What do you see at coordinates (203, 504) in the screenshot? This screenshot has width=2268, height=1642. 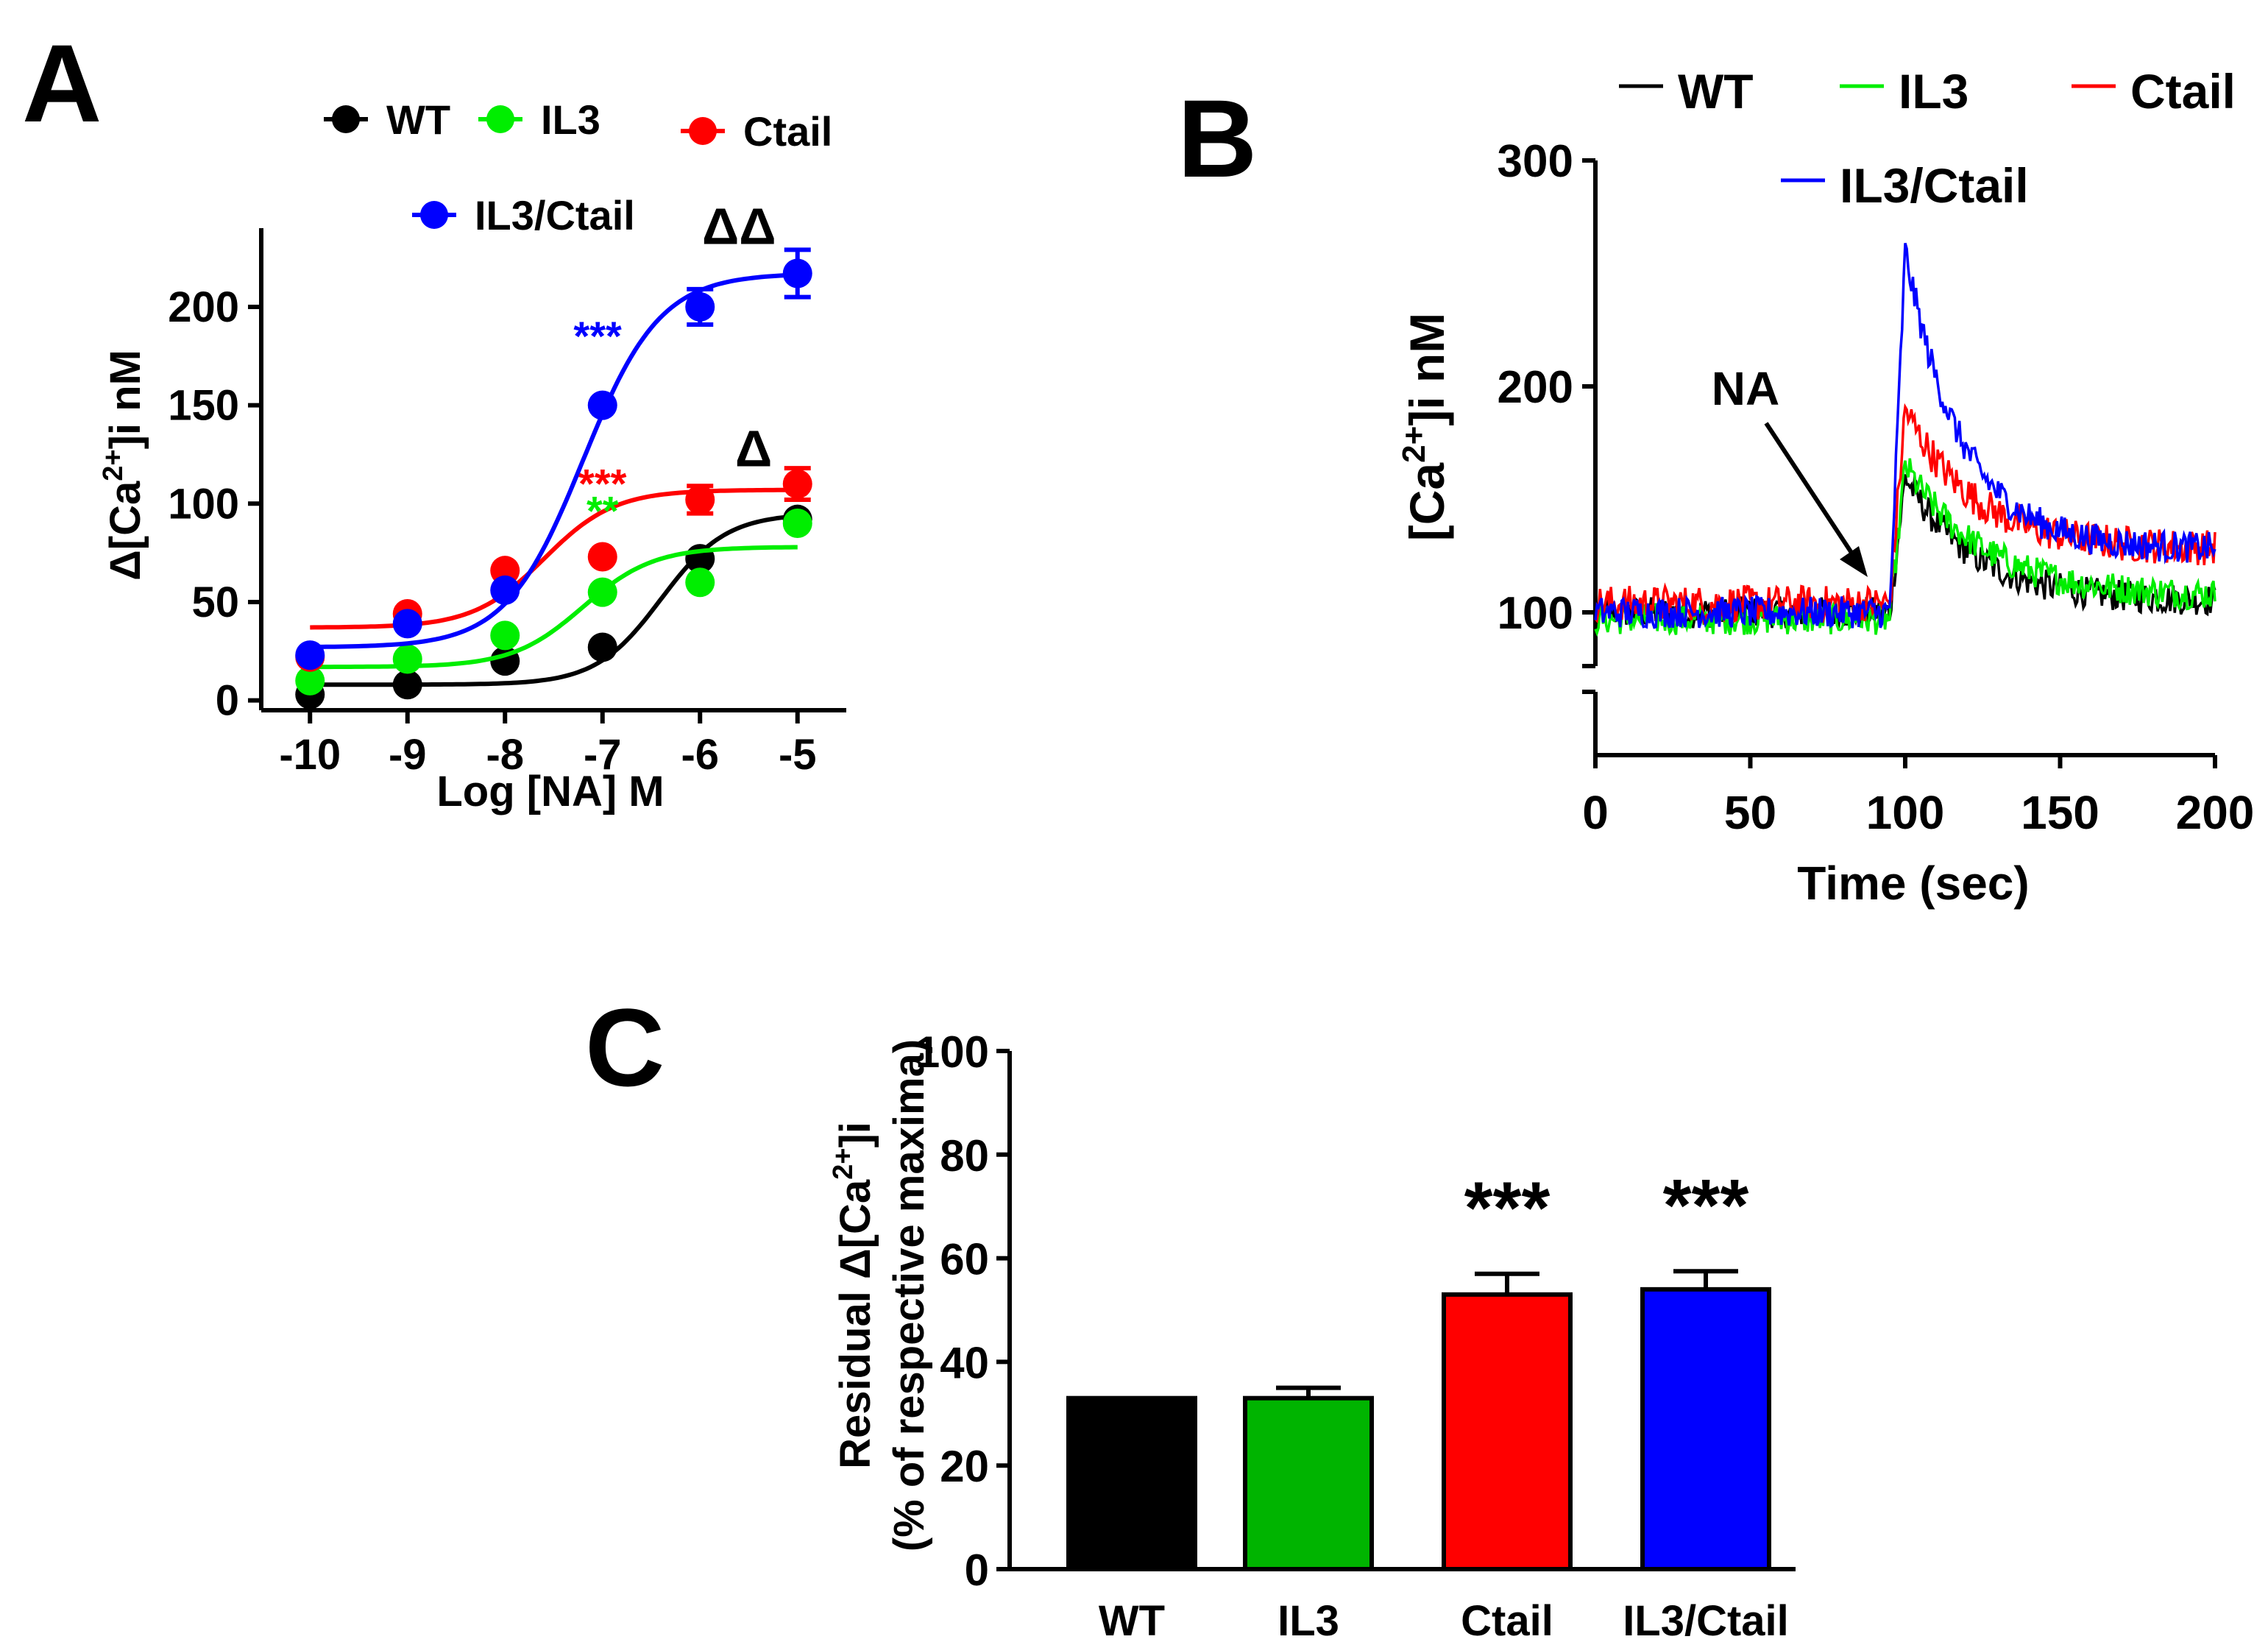 I see `panel-a-y-tick-label: 100` at bounding box center [203, 504].